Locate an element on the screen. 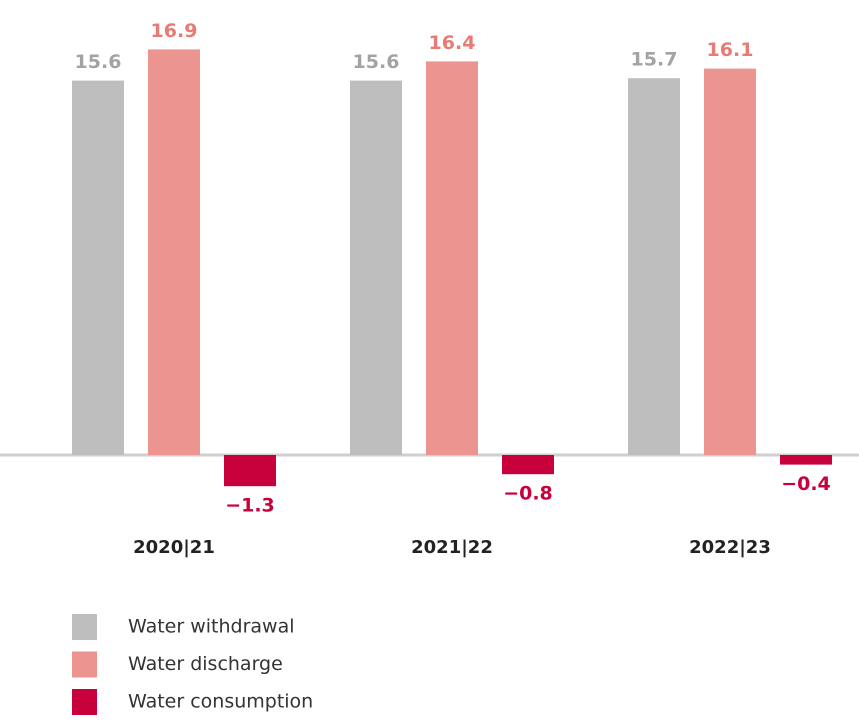 The width and height of the screenshot is (859, 721). legend-label: Water withdrawal is located at coordinates (211, 627).